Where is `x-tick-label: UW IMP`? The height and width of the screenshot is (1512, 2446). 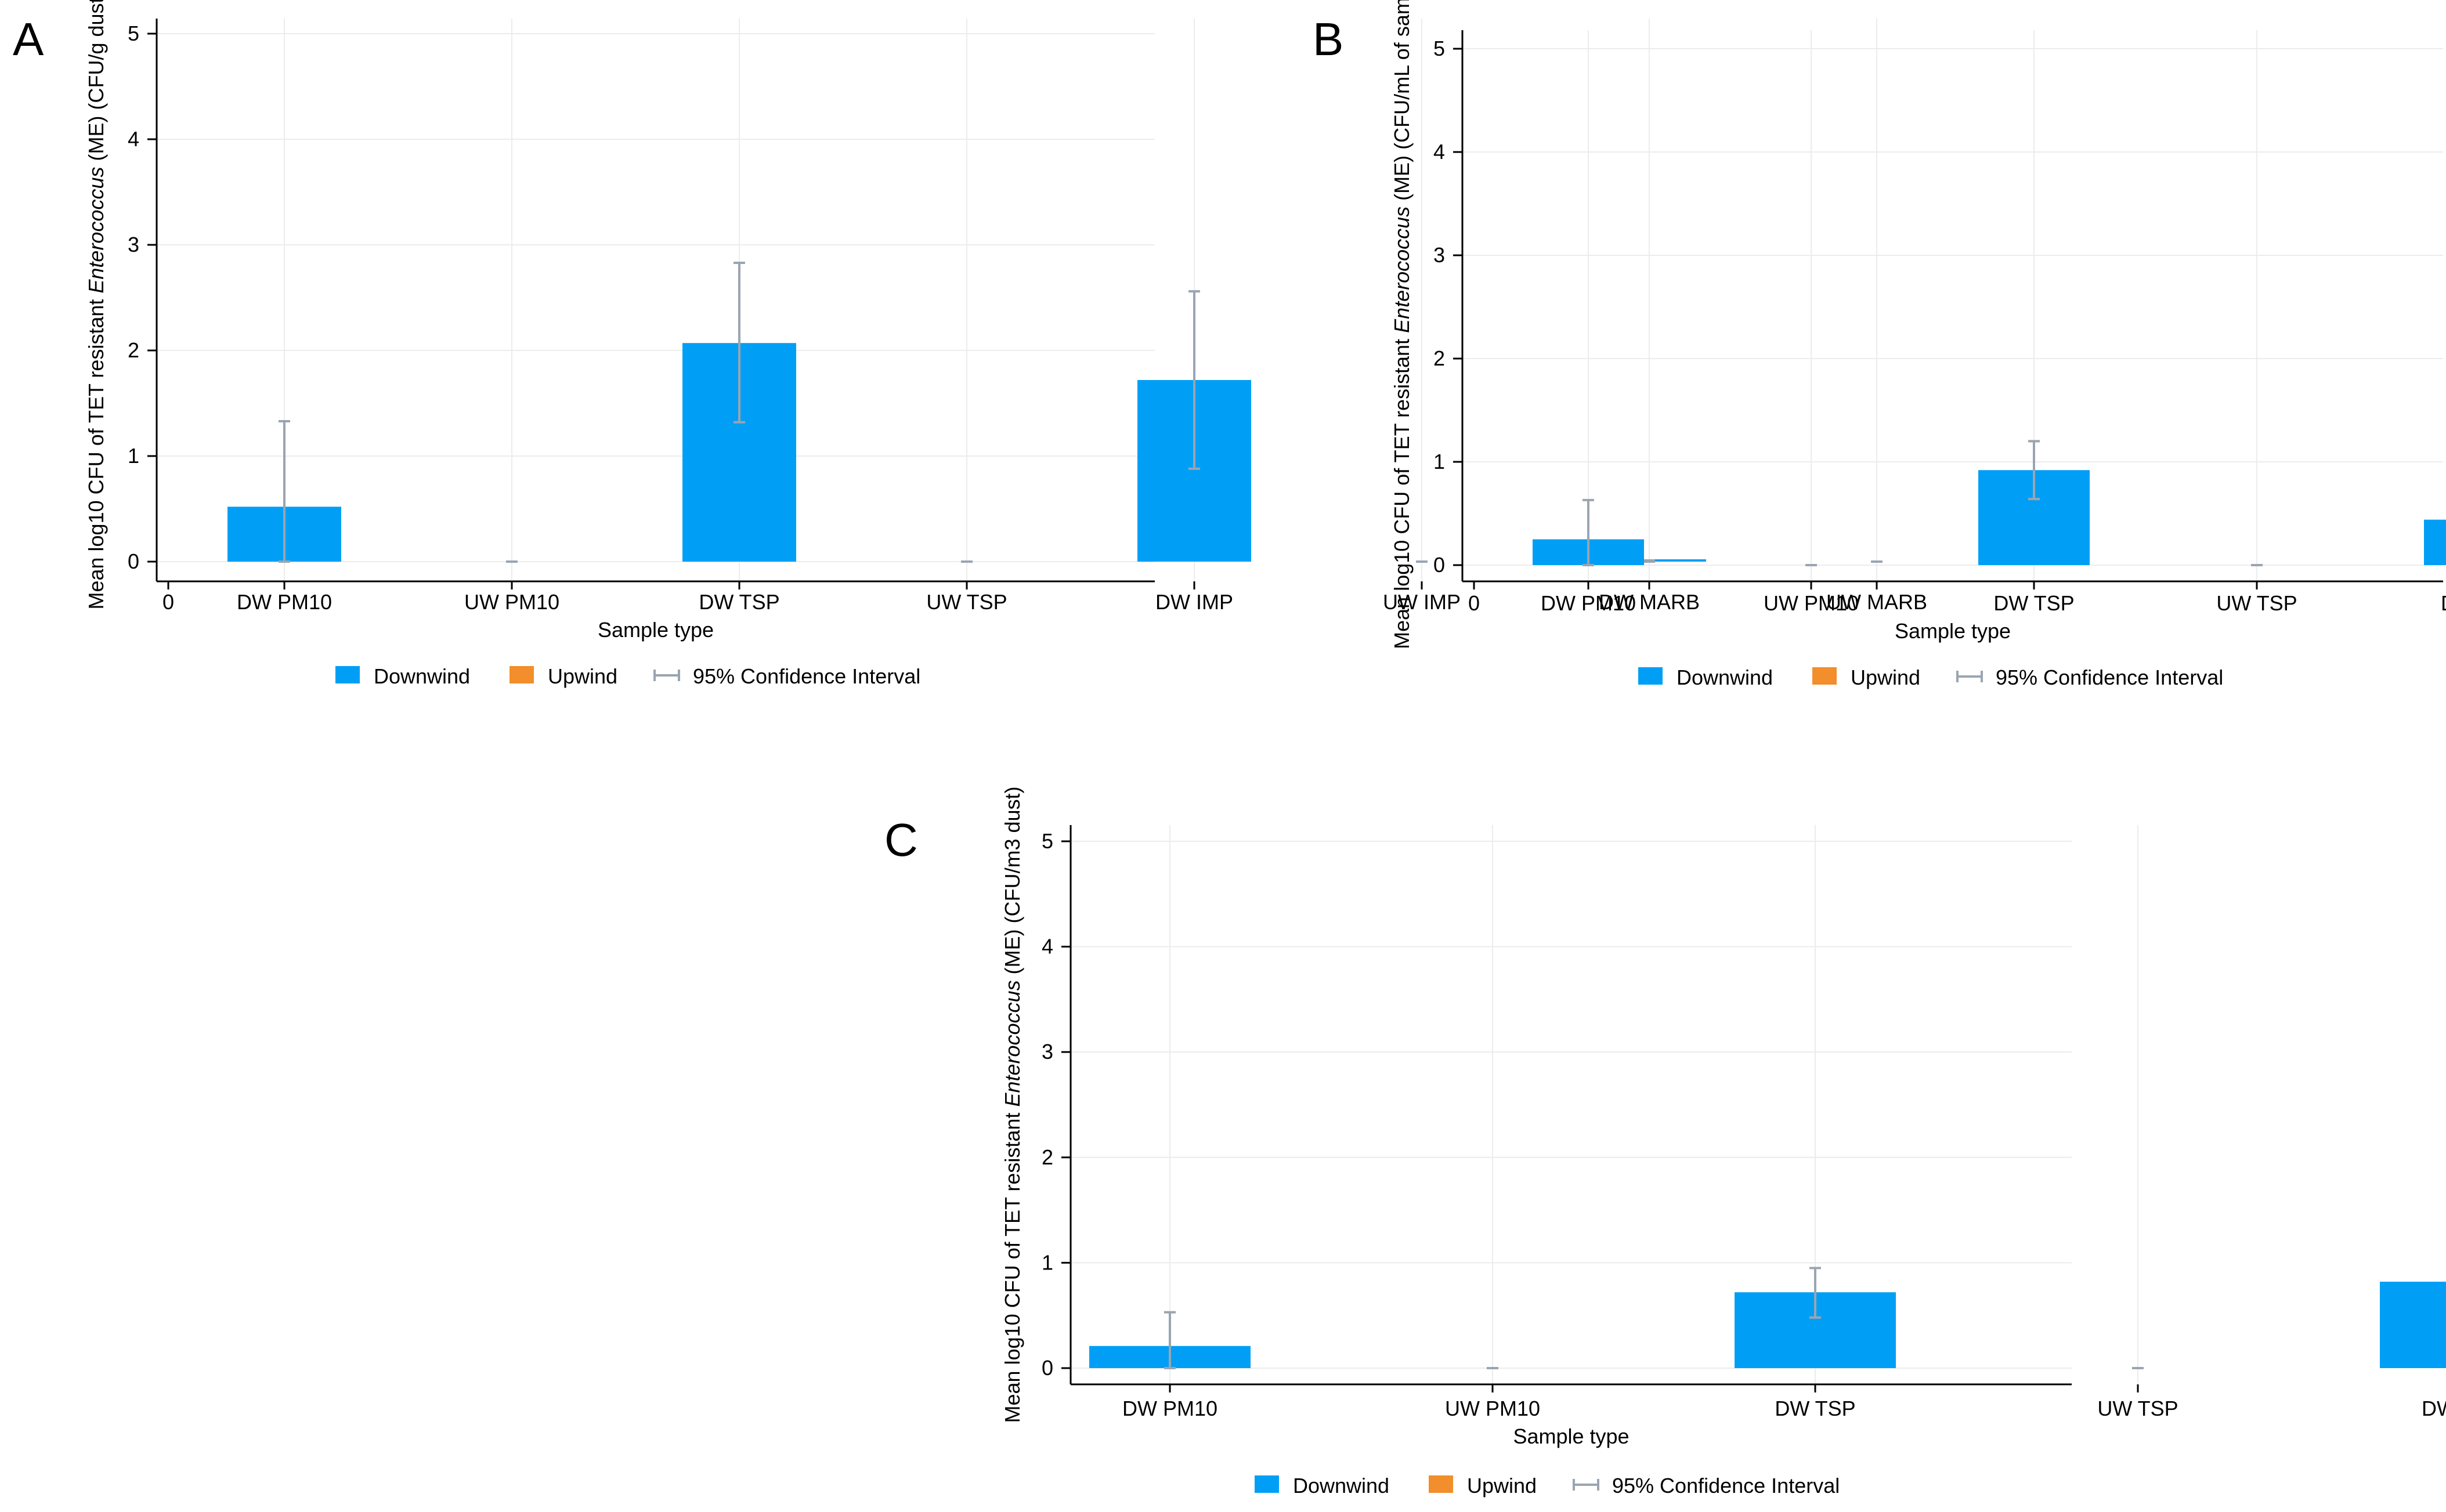 x-tick-label: UW IMP is located at coordinates (1422, 602).